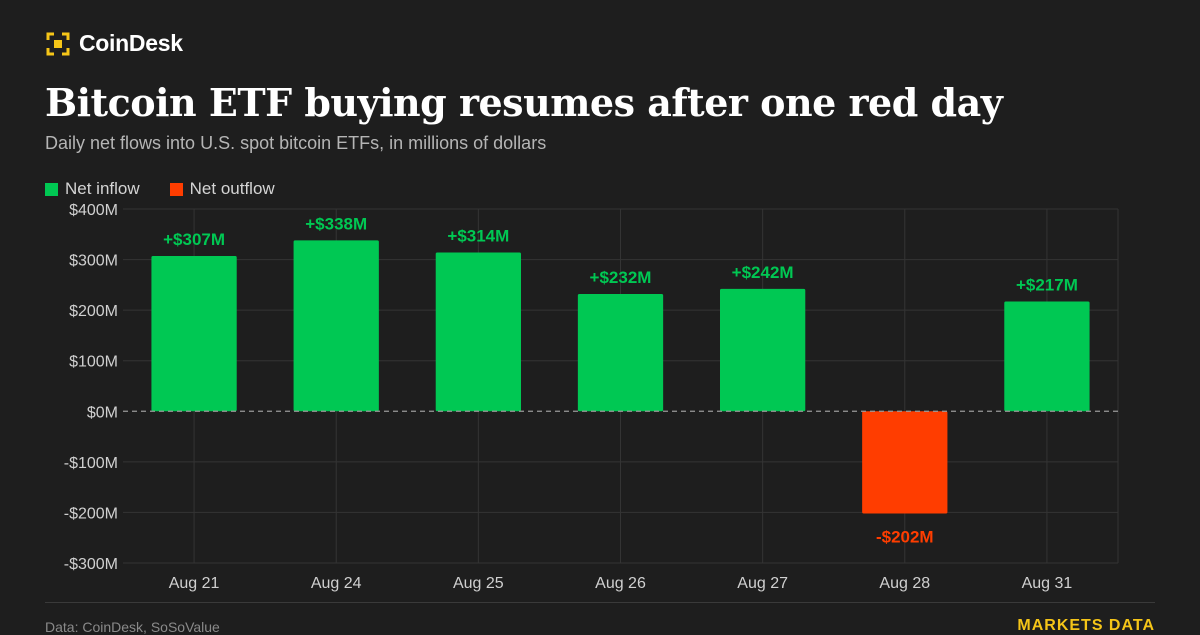 Image resolution: width=1200 pixels, height=635 pixels. Describe the element at coordinates (102, 188) in the screenshot. I see `legend-label-inflow: Net inflow` at that location.